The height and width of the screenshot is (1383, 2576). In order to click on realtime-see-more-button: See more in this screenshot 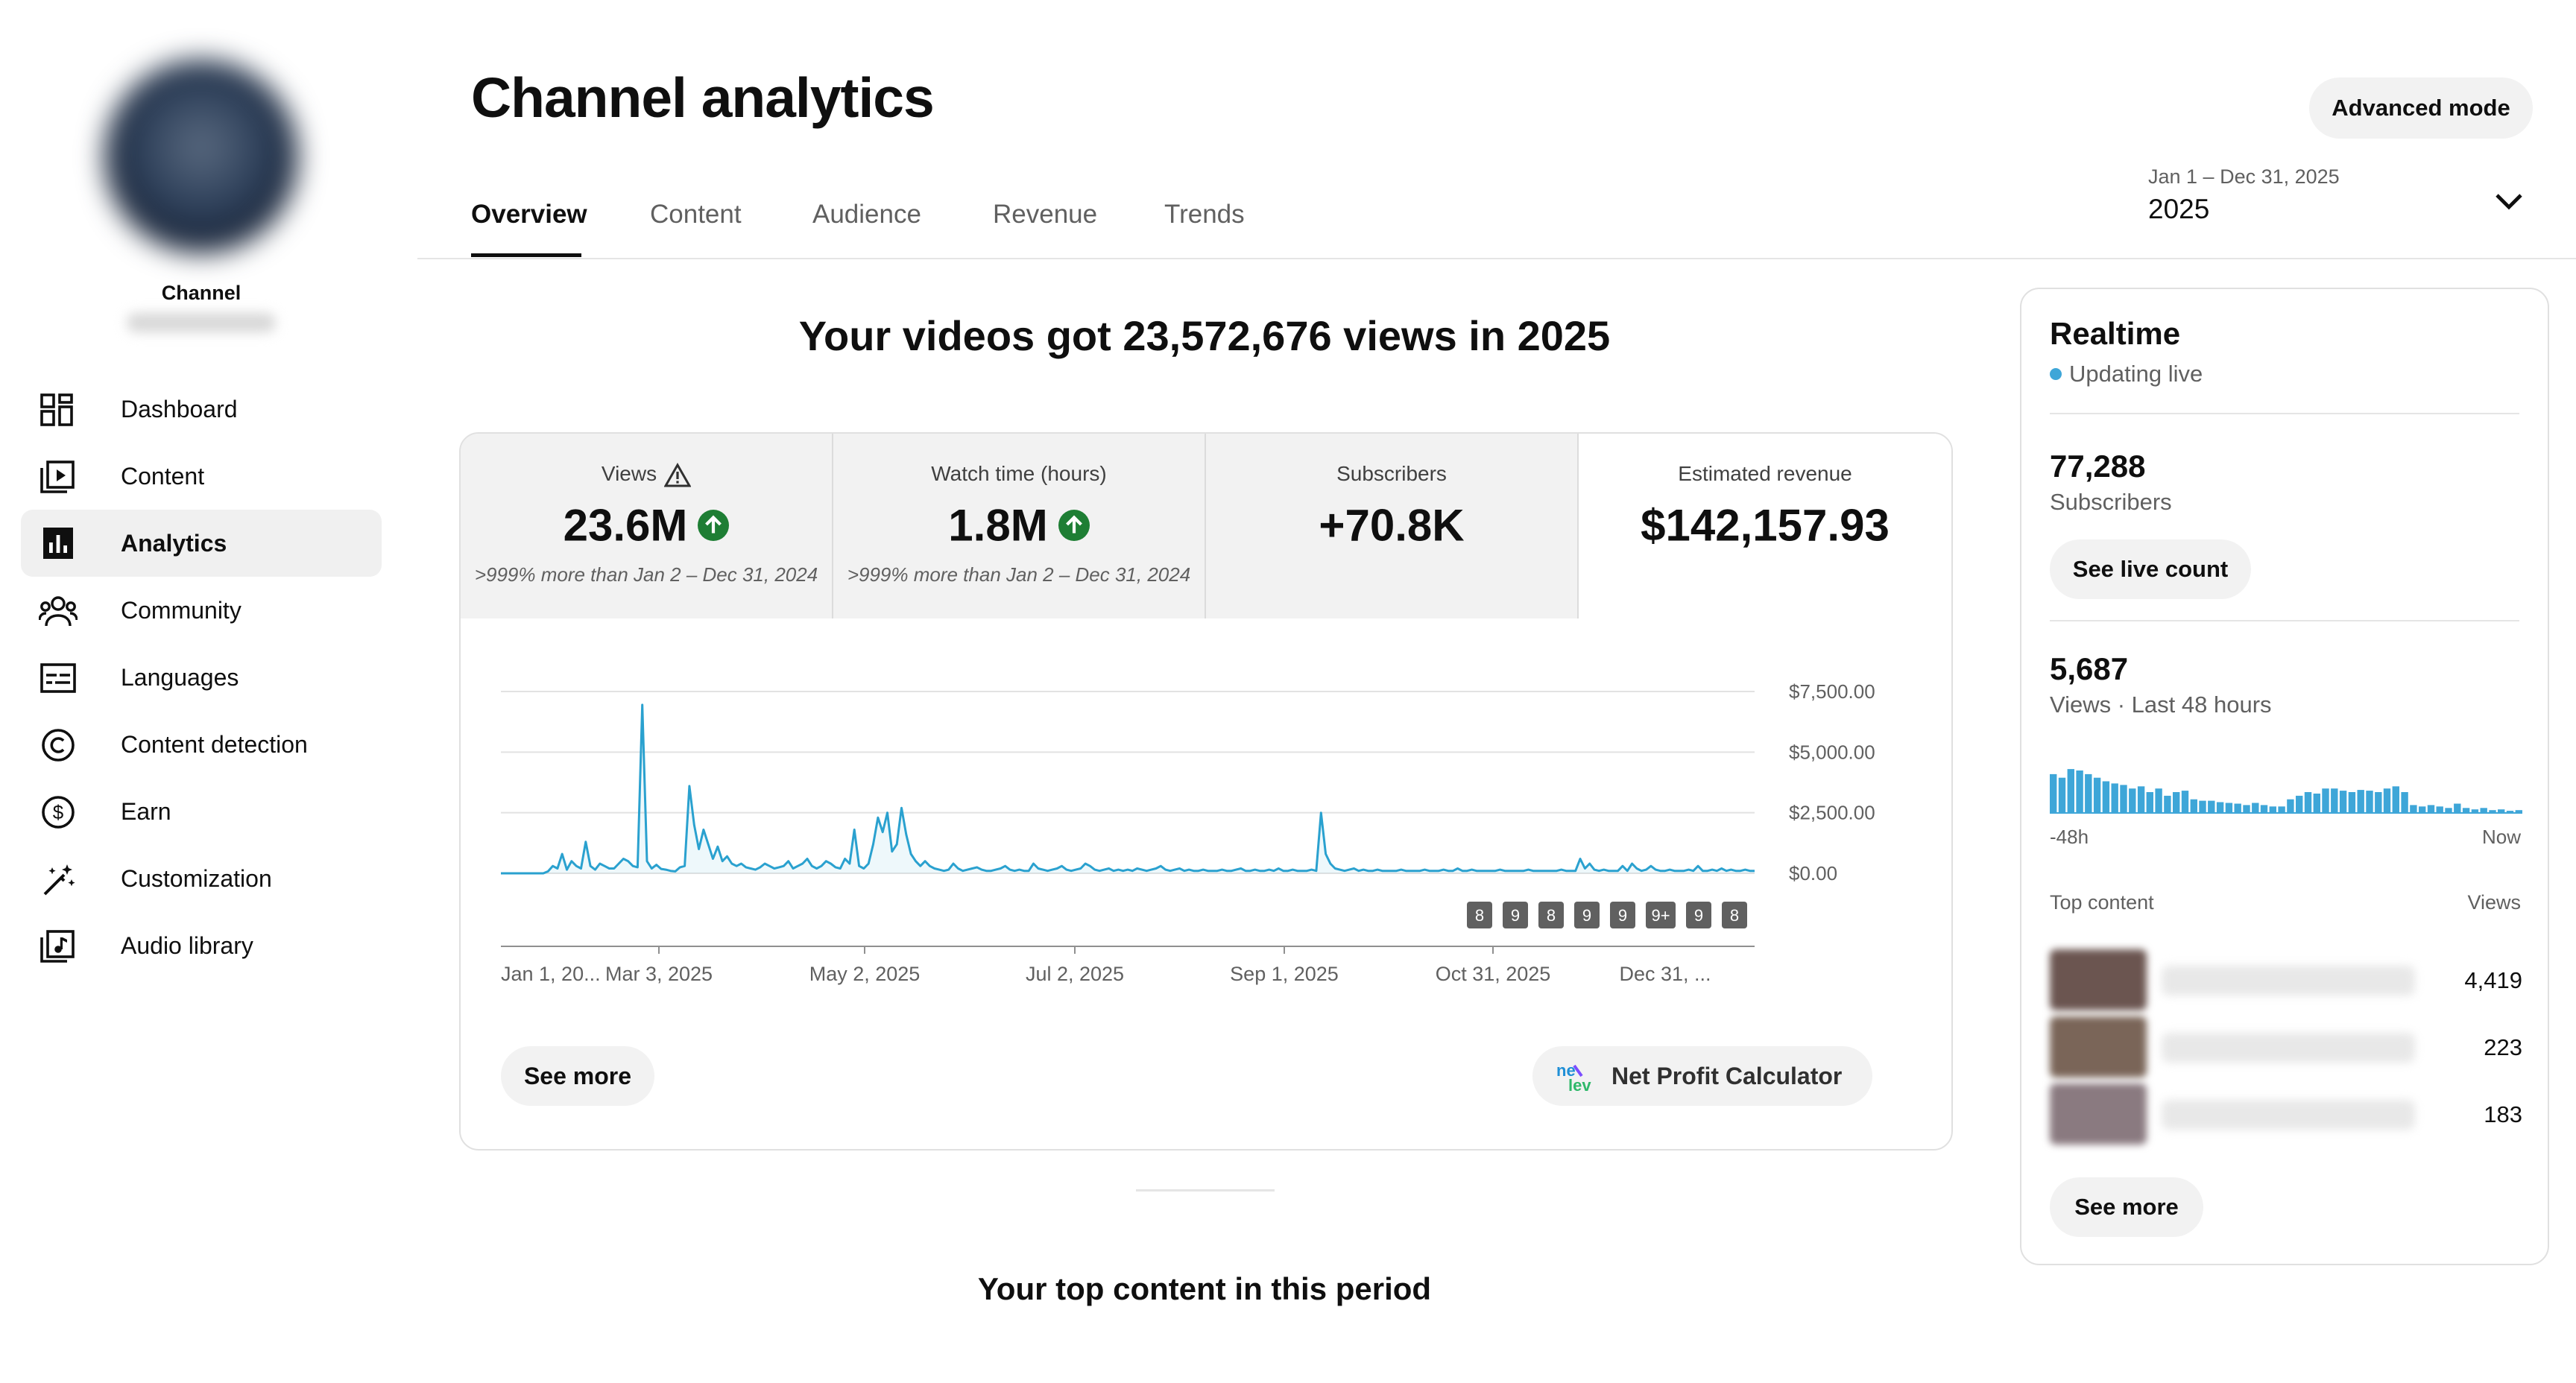, I will do `click(2126, 1207)`.